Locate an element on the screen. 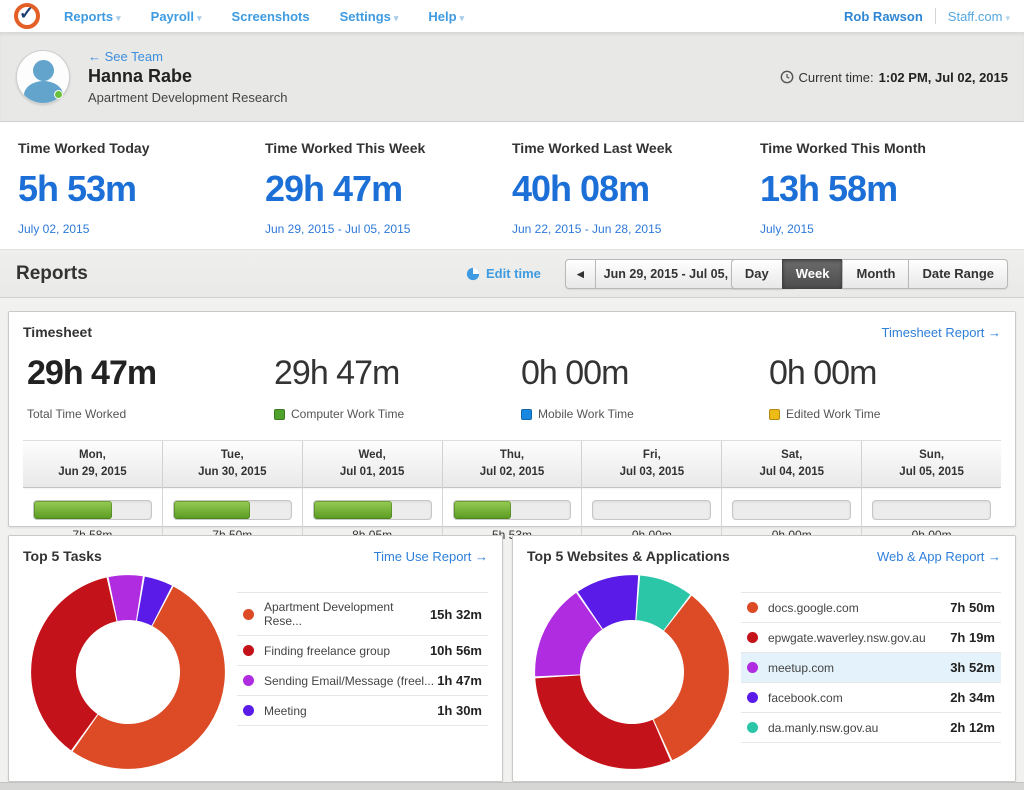 This screenshot has height=790, width=1024. view-month-button: Month is located at coordinates (875, 273).